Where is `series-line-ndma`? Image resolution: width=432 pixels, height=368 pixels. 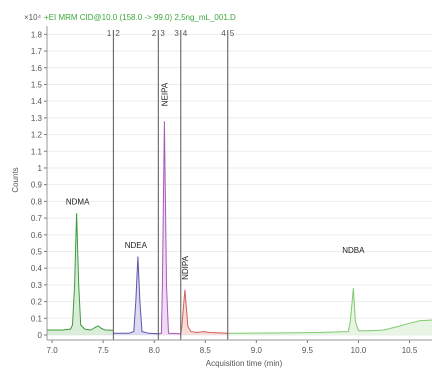 series-line-ndma is located at coordinates (80, 272).